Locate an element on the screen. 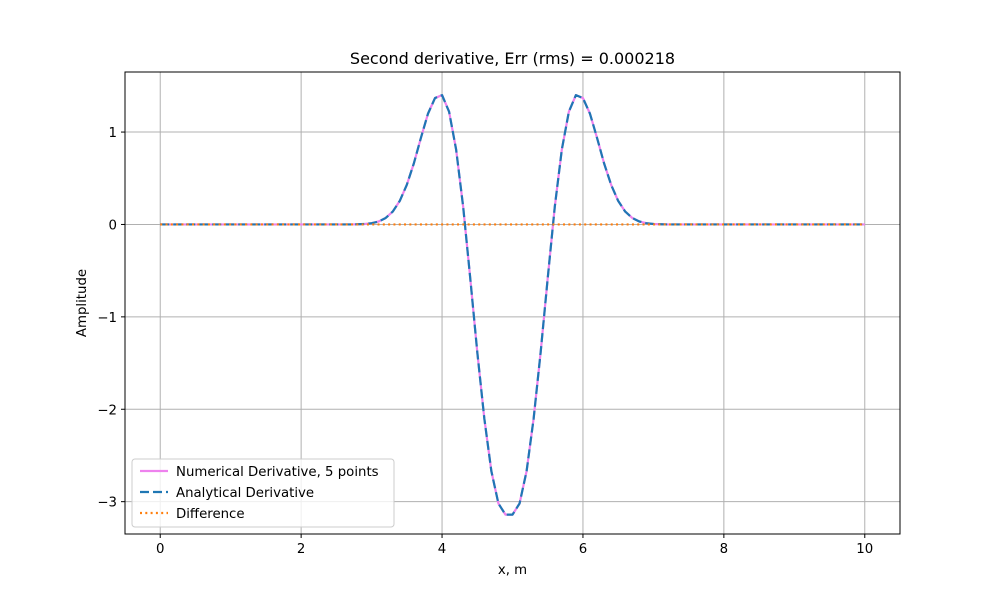 The width and height of the screenshot is (1000, 600). legend-label-2: Analytical Derivative is located at coordinates (245, 493).